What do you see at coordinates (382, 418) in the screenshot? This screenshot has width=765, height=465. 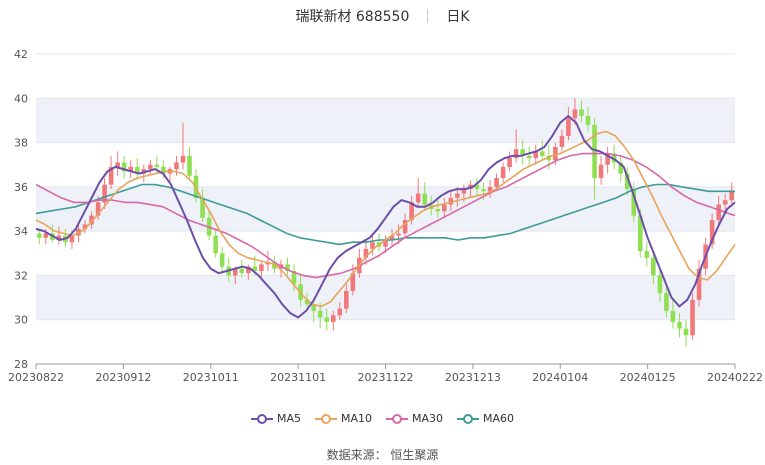 I see `legend: MA5 MA10 MA30 MA60` at bounding box center [382, 418].